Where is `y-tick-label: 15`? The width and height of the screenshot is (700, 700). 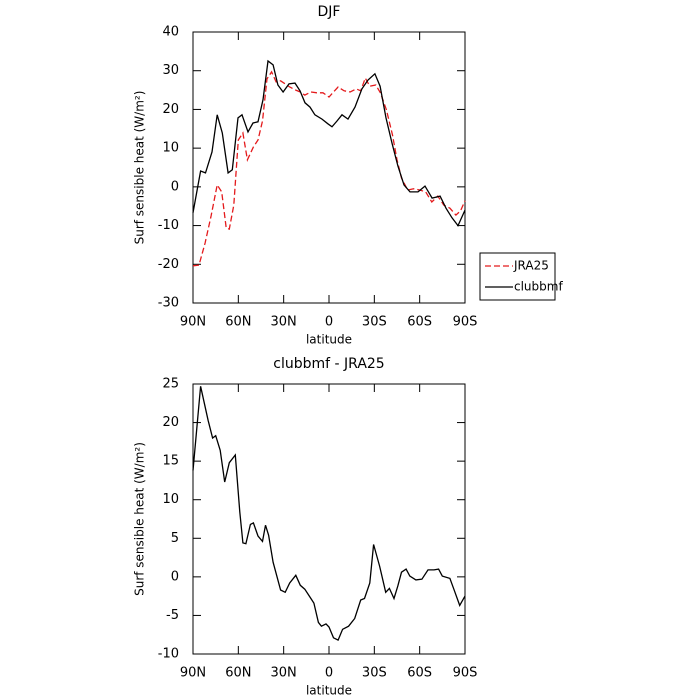 y-tick-label: 15 is located at coordinates (170, 461).